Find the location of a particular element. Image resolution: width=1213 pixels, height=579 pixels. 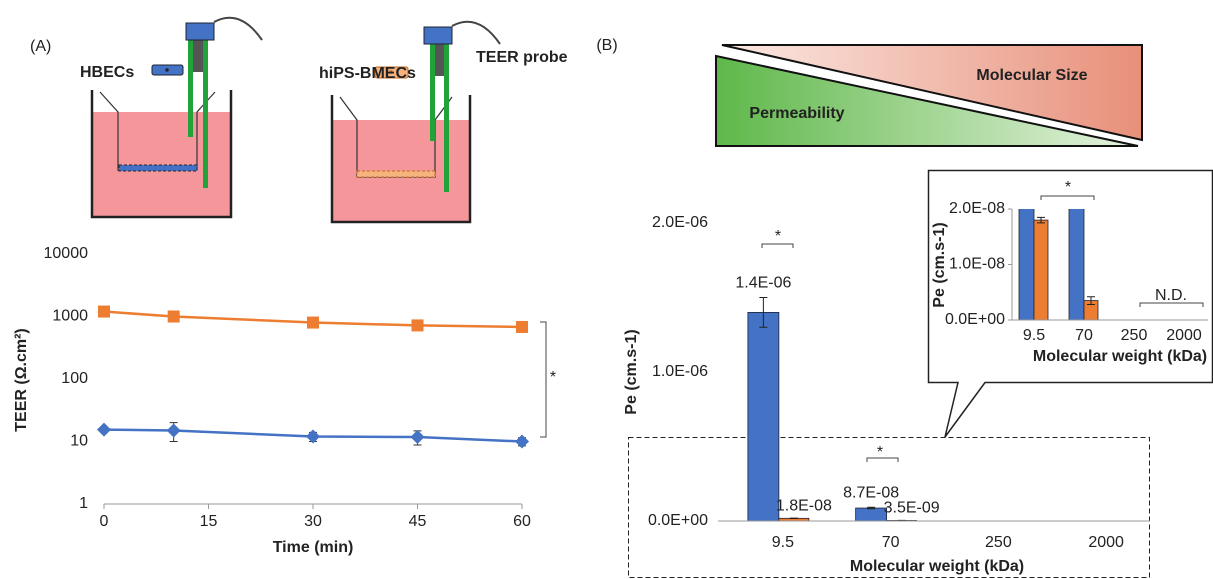

y-tick-label: 1.0E-06 is located at coordinates (680, 371).